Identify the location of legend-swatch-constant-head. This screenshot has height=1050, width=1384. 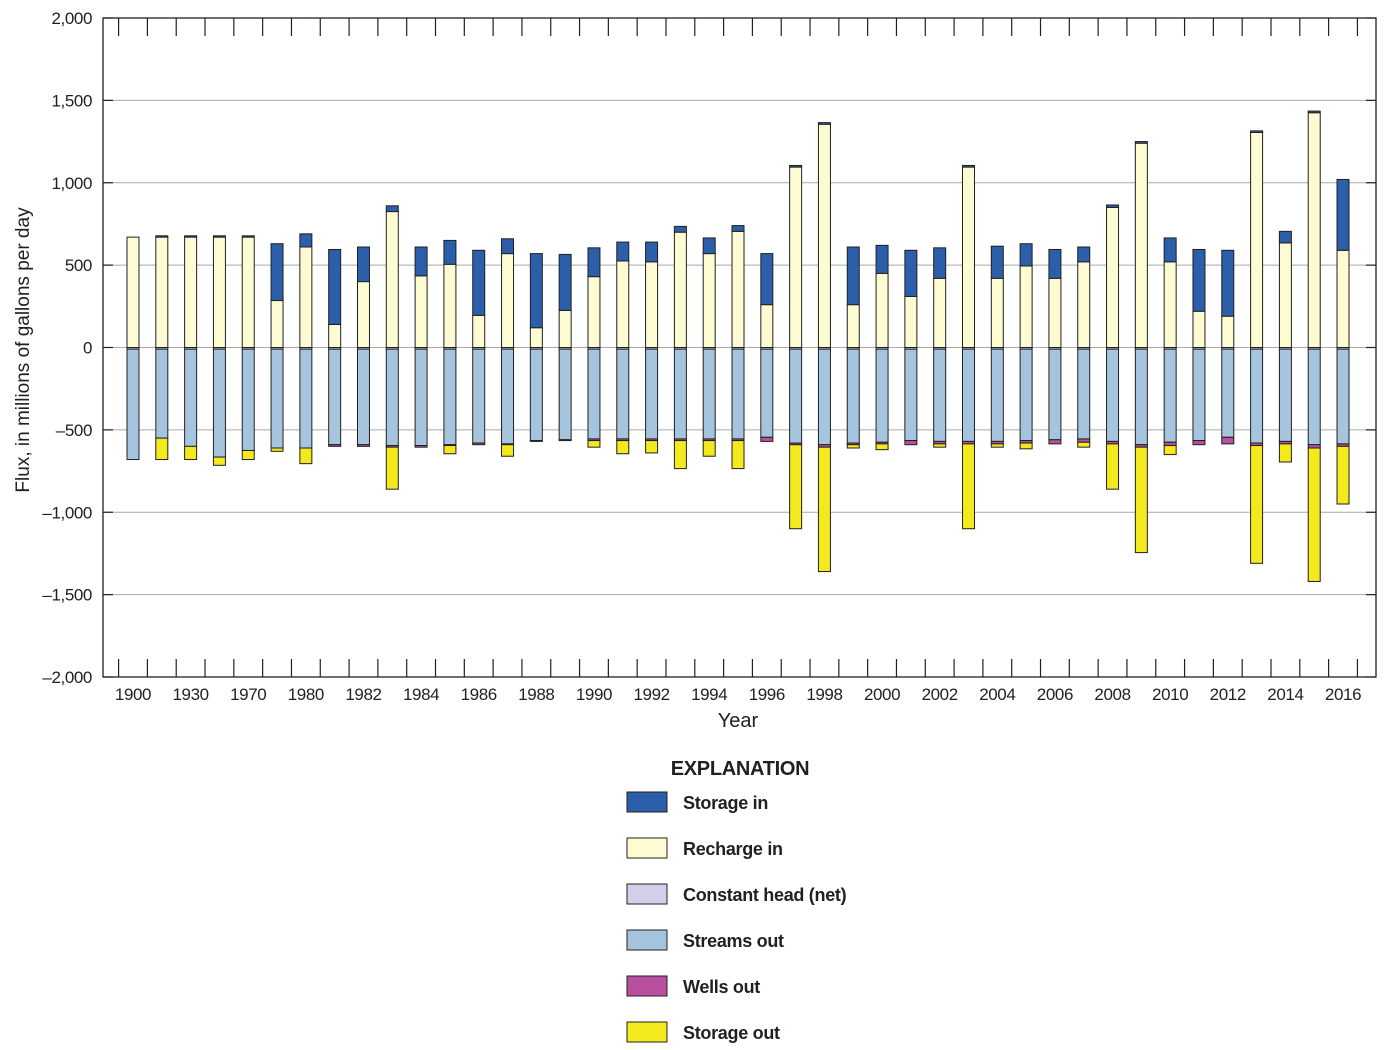
(647, 894).